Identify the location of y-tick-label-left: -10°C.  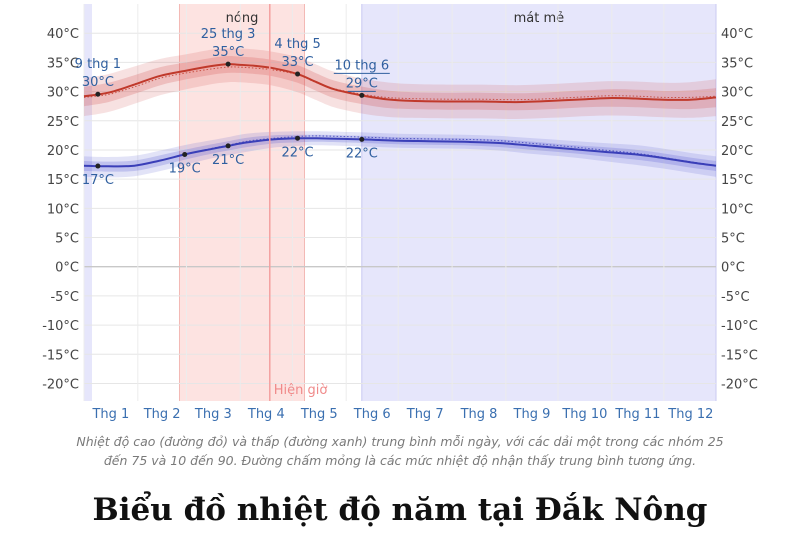
(60, 326).